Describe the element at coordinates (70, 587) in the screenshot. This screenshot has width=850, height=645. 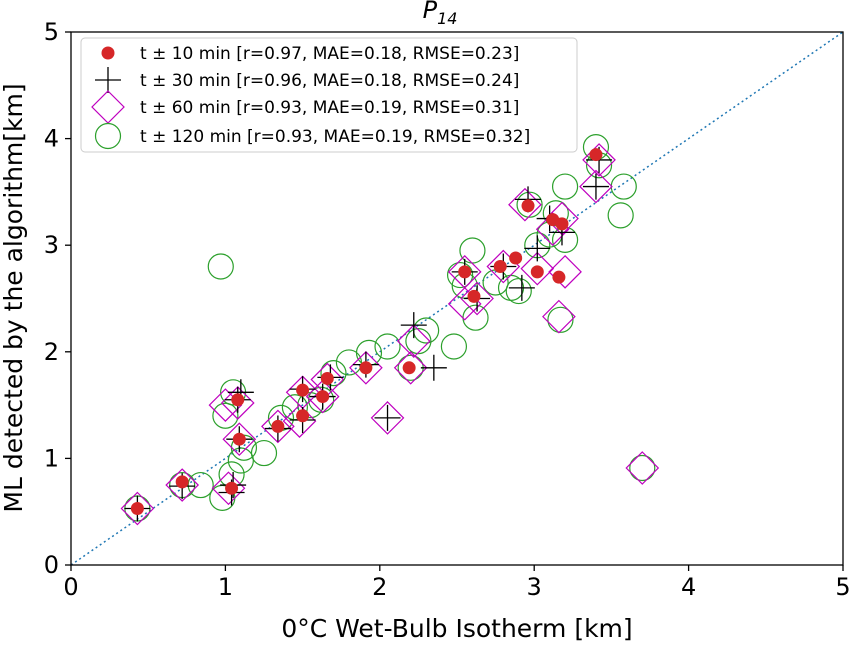
I see `x-tick-label: 0` at that location.